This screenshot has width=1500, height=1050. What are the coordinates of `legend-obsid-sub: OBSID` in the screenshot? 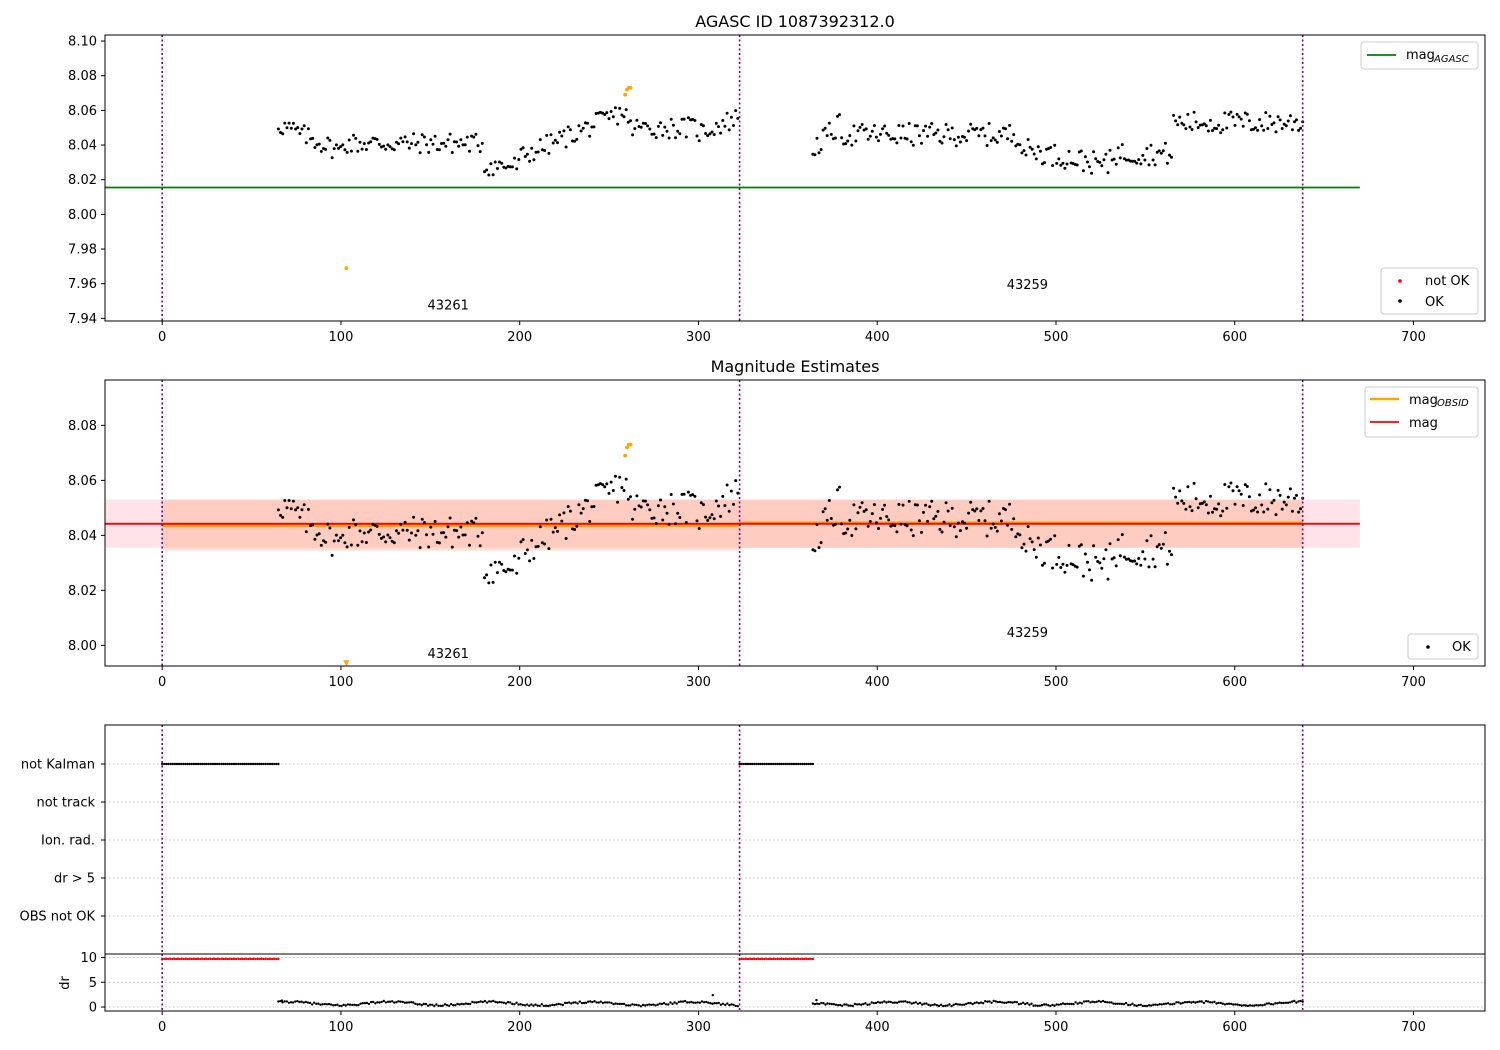 It's located at (1453, 403).